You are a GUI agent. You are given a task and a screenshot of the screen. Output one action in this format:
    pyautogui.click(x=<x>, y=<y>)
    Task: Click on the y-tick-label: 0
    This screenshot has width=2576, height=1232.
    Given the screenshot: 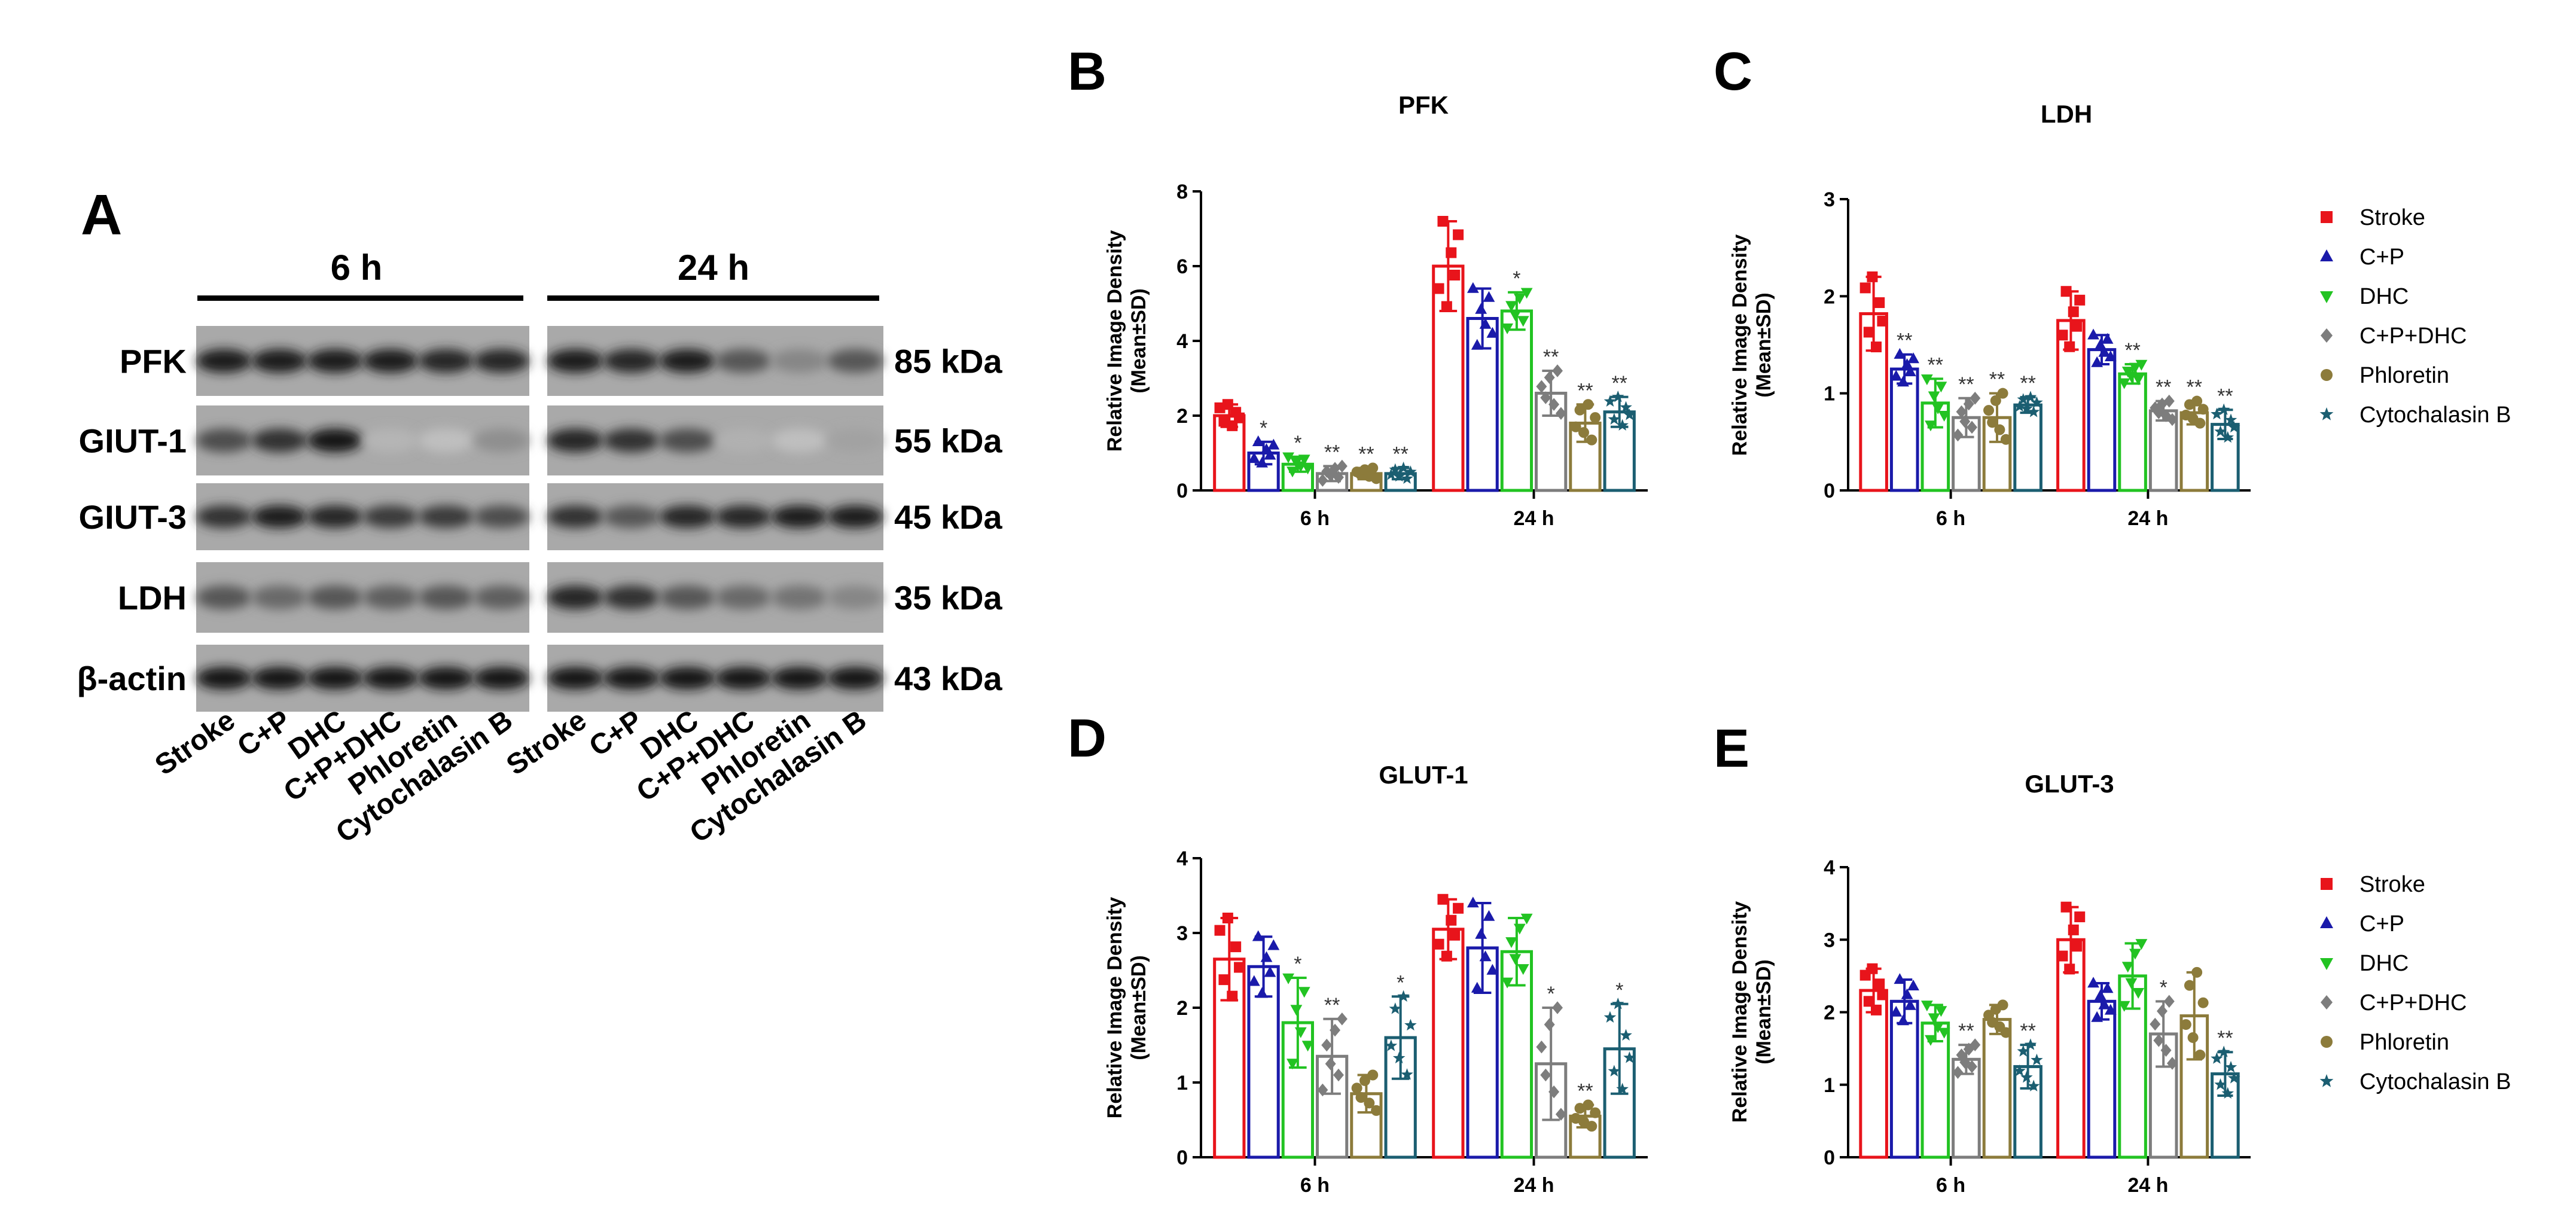 What is the action you would take?
    pyautogui.click(x=1830, y=491)
    